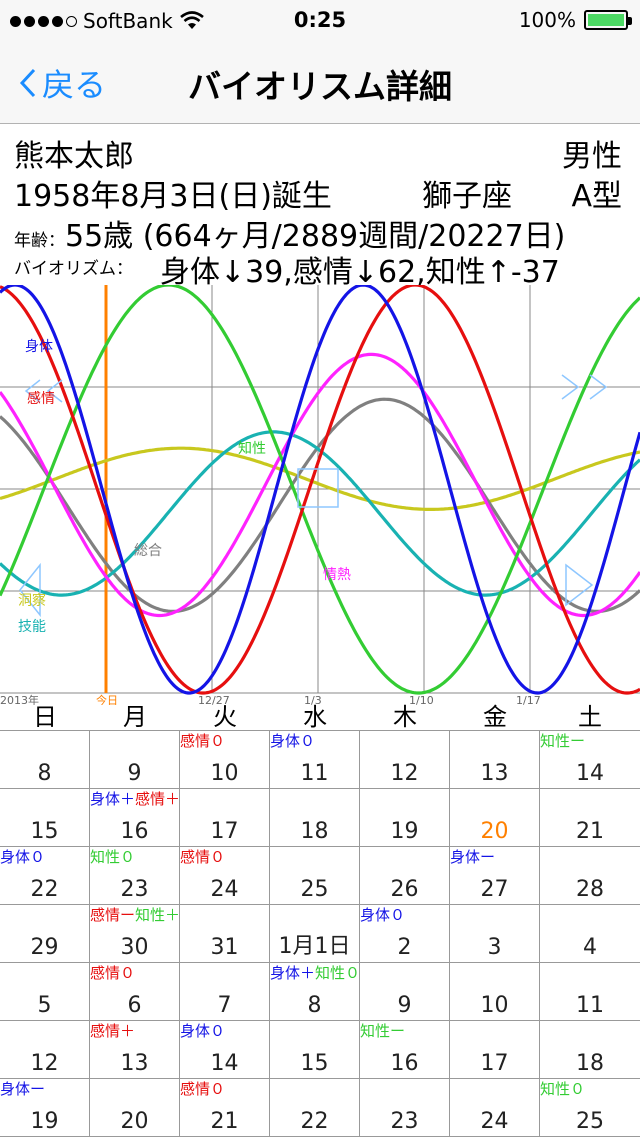 Image resolution: width=640 pixels, height=1137 pixels. I want to click on weekday-label: 火, so click(225, 717).